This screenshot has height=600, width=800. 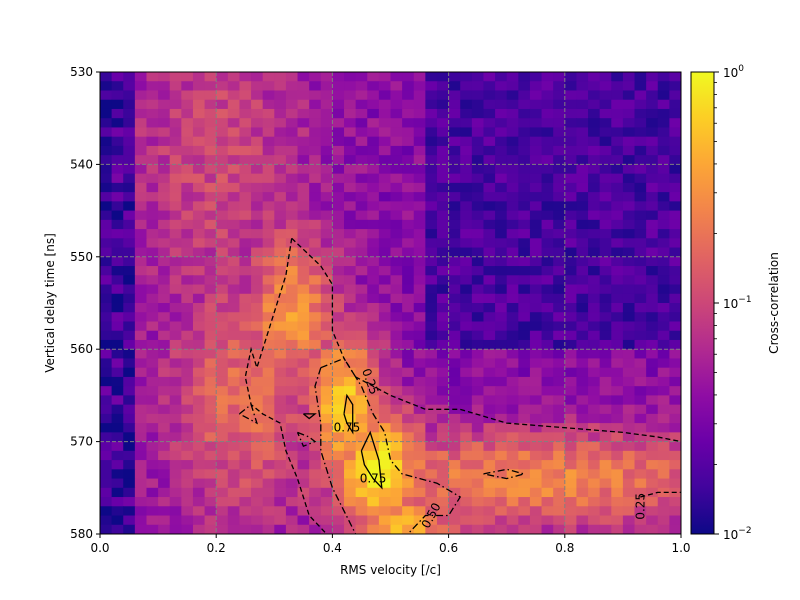 What do you see at coordinates (81, 72) in the screenshot?
I see `y-tick-label: 530` at bounding box center [81, 72].